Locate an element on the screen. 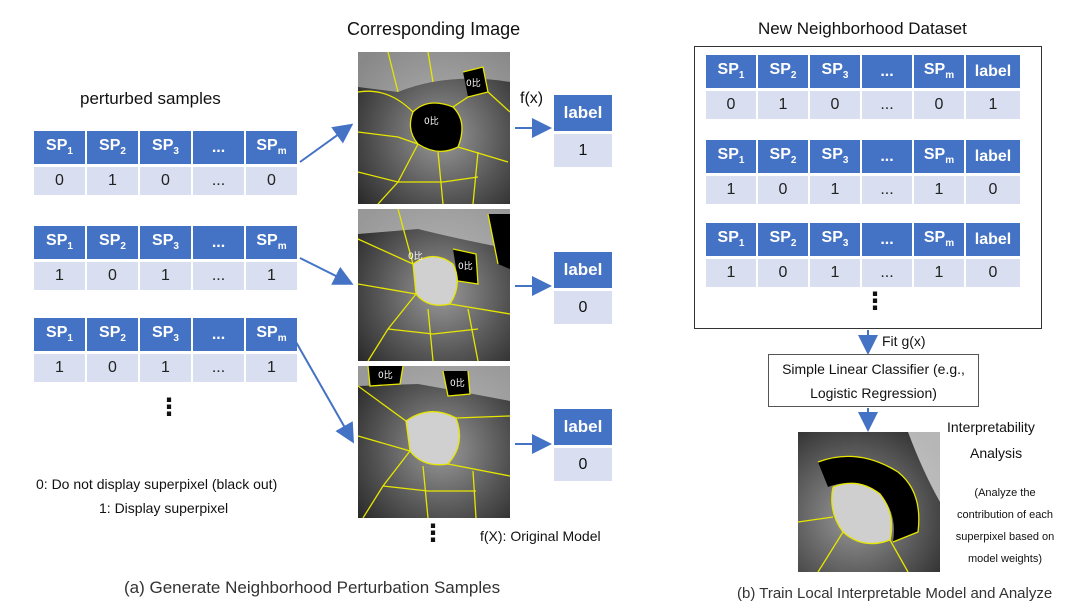 The height and width of the screenshot is (615, 1080). dataset-frame is located at coordinates (868, 187).